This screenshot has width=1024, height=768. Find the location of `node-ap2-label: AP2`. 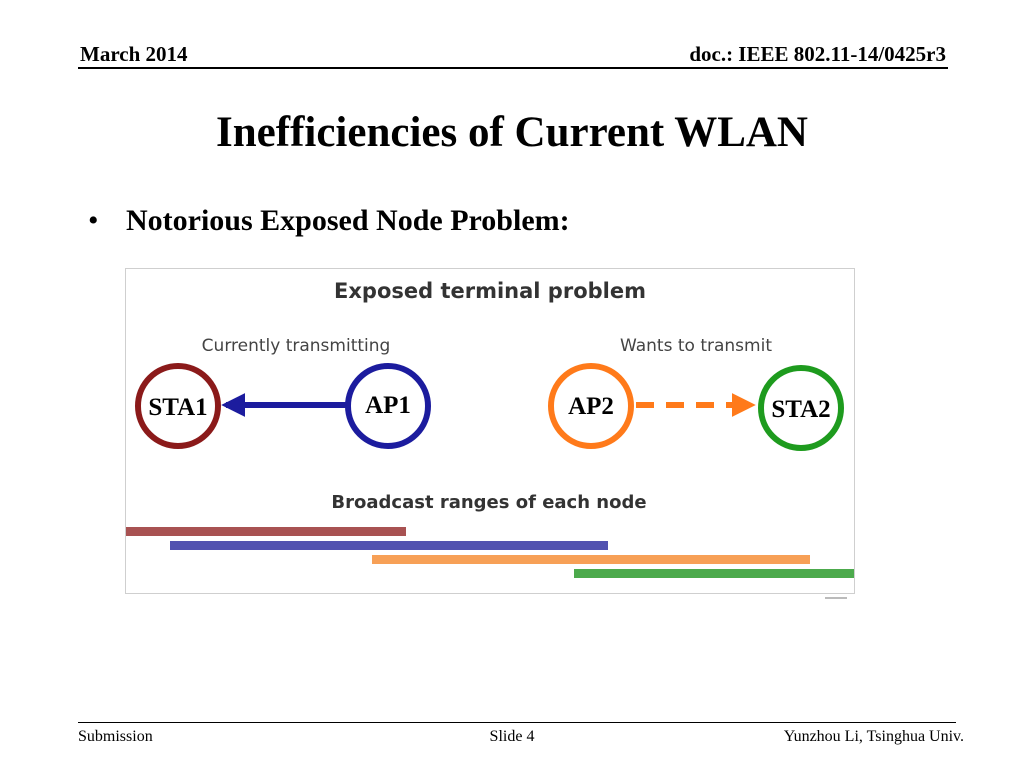

node-ap2-label: AP2 is located at coordinates (591, 406).